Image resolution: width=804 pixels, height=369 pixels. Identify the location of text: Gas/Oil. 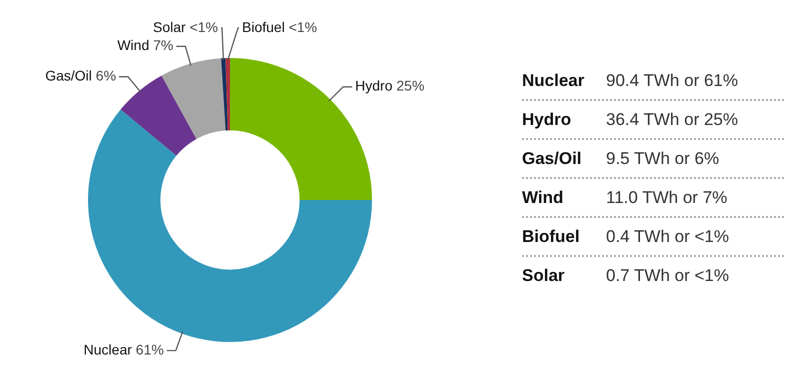
(552, 158).